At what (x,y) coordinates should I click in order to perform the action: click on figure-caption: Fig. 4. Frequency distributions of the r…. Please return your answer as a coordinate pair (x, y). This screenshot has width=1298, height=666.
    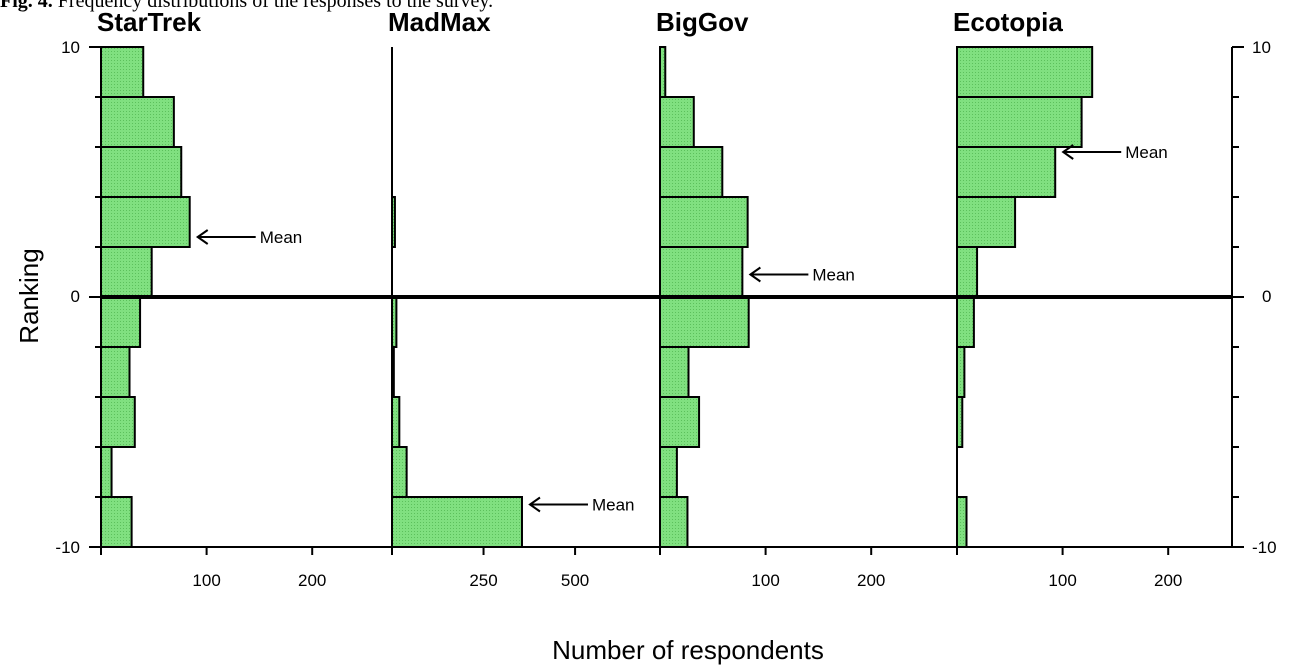
    Looking at the image, I should click on (246, 6).